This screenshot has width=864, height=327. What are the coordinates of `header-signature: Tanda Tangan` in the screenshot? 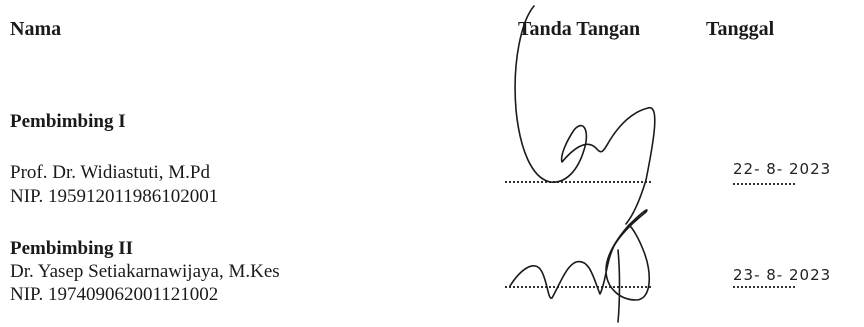 It's located at (579, 29).